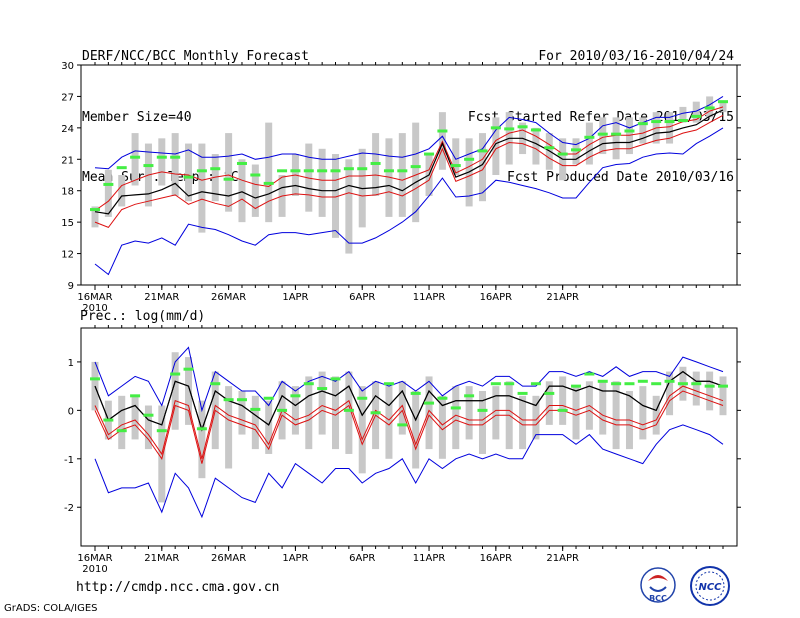  What do you see at coordinates (658, 598) in the screenshot?
I see `bcc-logo-text: BCC` at bounding box center [658, 598].